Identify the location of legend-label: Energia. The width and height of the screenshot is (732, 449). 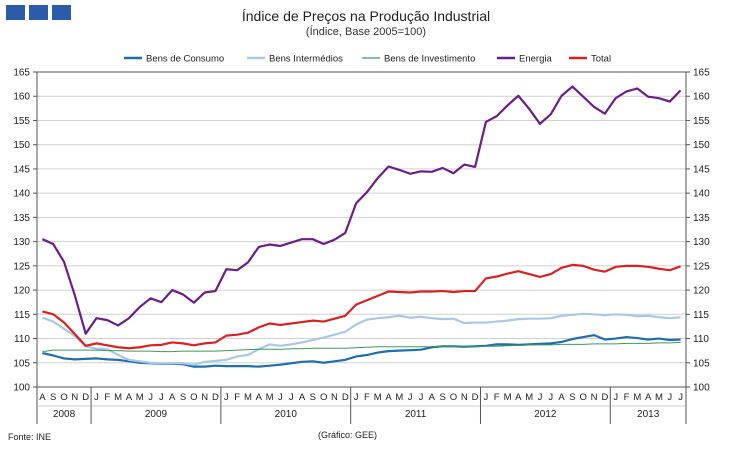
(535, 59).